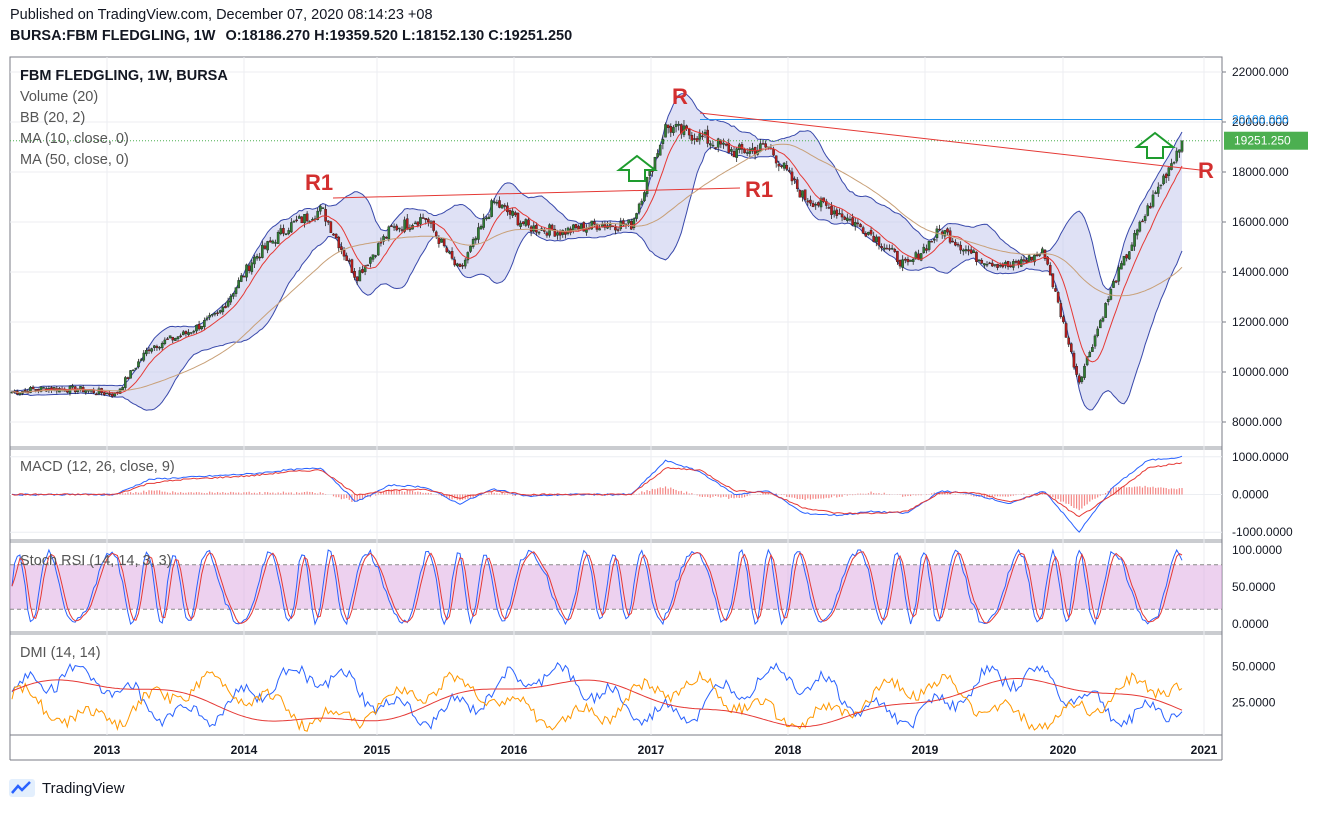  What do you see at coordinates (1250, 624) in the screenshot?
I see `stoch-y-tick: 0.0000` at bounding box center [1250, 624].